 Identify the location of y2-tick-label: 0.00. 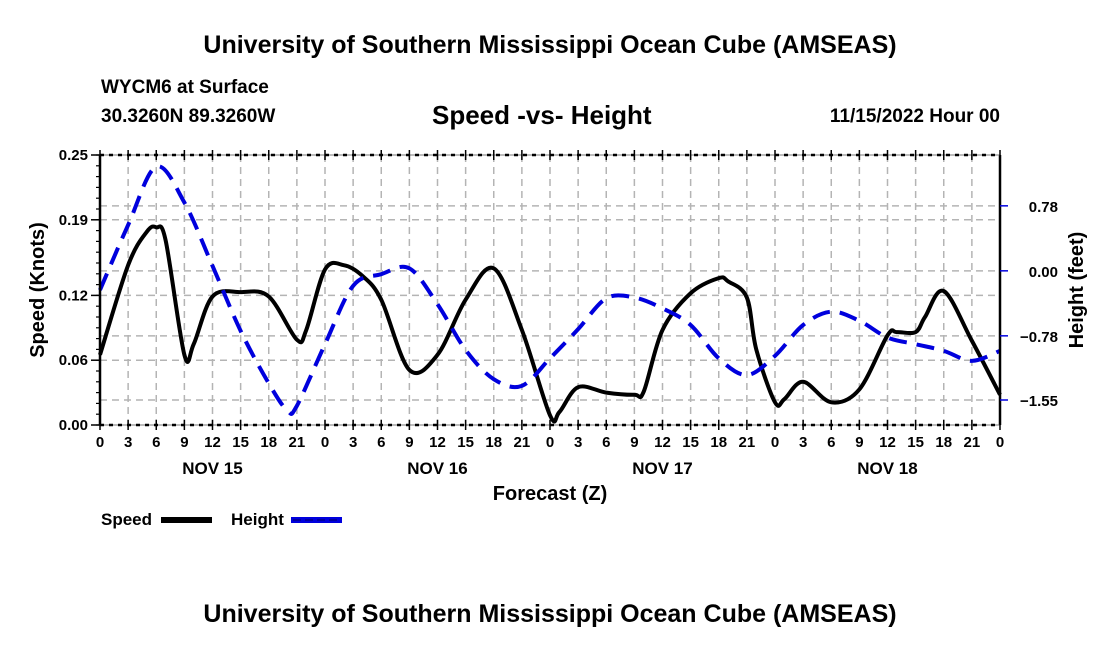
(1043, 272).